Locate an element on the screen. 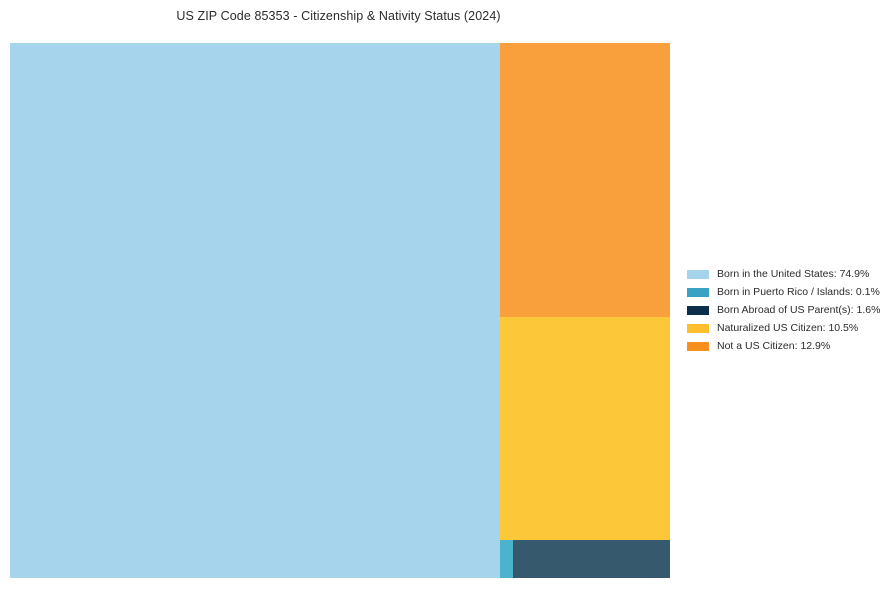  tile-born-in-puerto-rico-islands is located at coordinates (506, 559).